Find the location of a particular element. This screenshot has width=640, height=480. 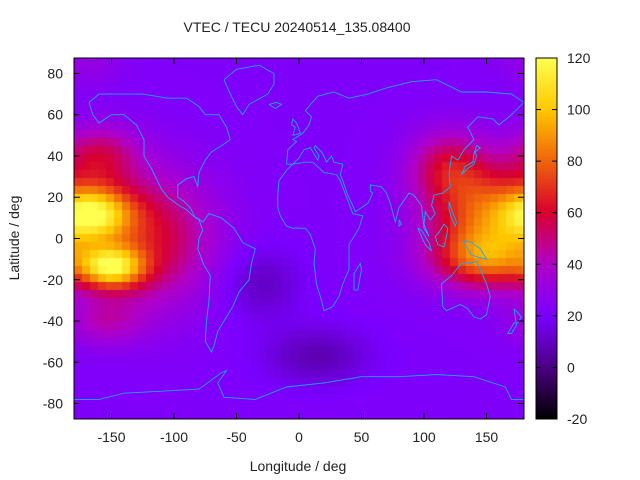

y-tick-label: 0 is located at coordinates (59, 239).